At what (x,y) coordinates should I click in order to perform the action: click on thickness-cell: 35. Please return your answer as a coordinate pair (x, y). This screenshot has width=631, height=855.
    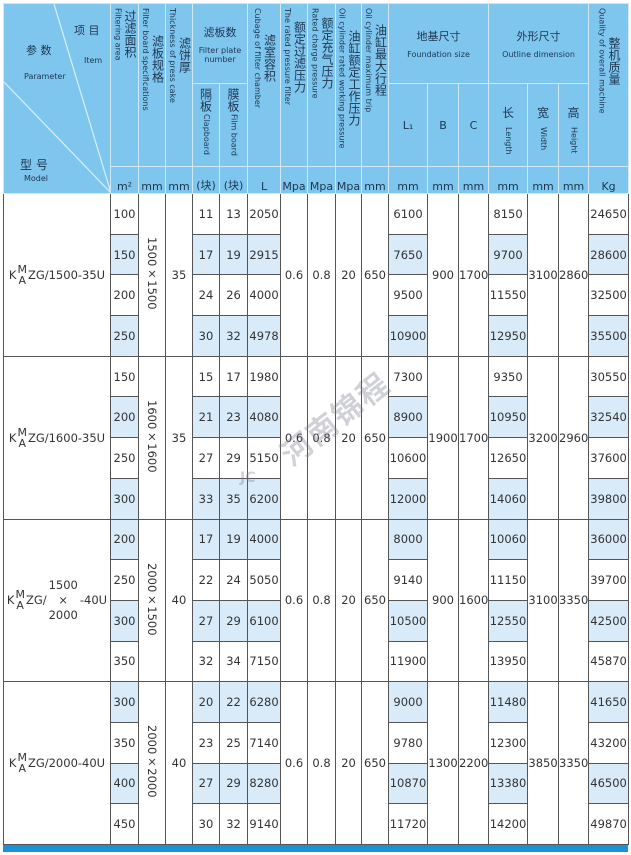
    Looking at the image, I should click on (179, 275).